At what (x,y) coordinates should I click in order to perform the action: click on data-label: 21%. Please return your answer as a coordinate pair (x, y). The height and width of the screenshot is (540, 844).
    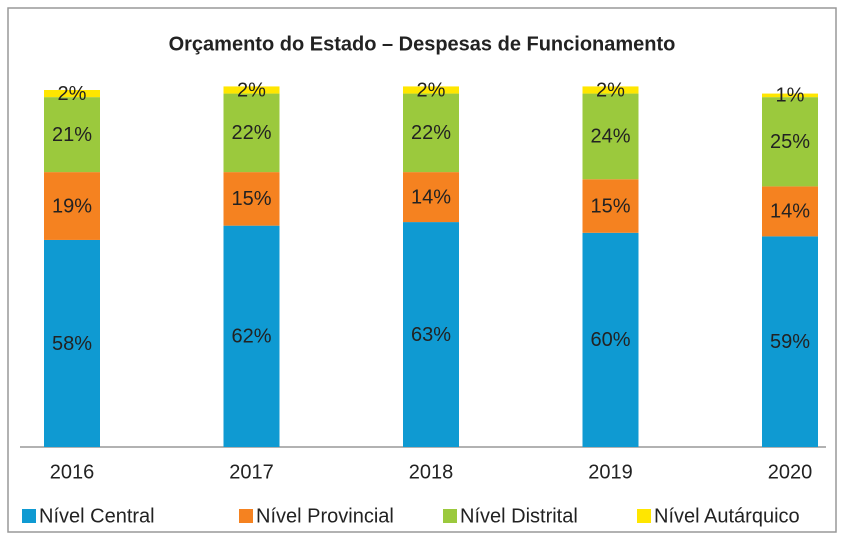
    Looking at the image, I should click on (72, 135).